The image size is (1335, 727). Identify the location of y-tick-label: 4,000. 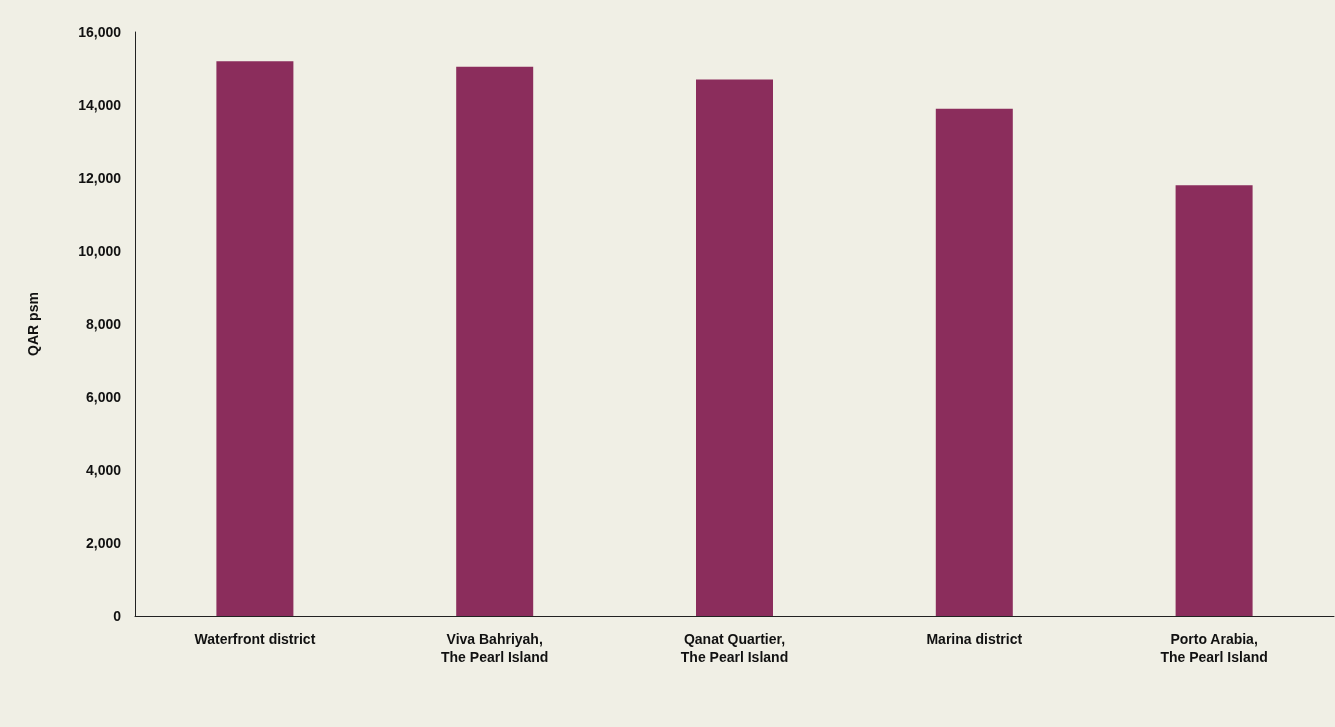
(103, 470).